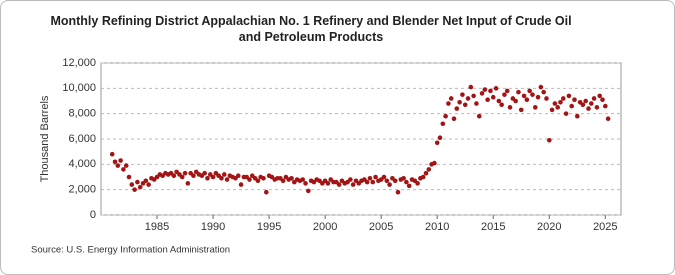 Image resolution: width=675 pixels, height=275 pixels. I want to click on y-axis-label: Thousand Barrels, so click(45, 138).